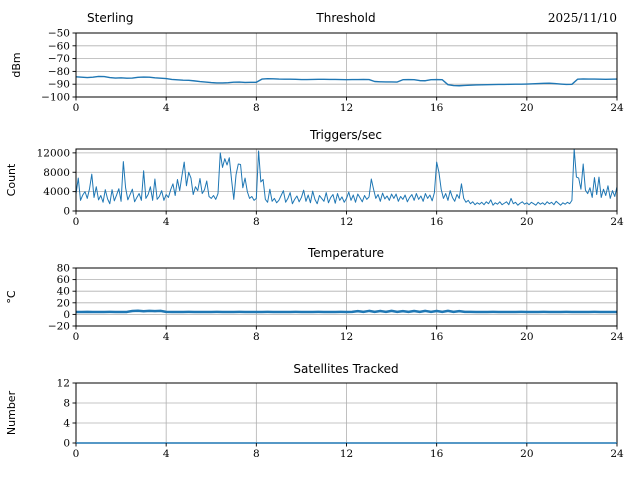 This screenshot has height=480, width=640. What do you see at coordinates (345, 18) in the screenshot?
I see `chart-threshold-title: Threshold` at bounding box center [345, 18].